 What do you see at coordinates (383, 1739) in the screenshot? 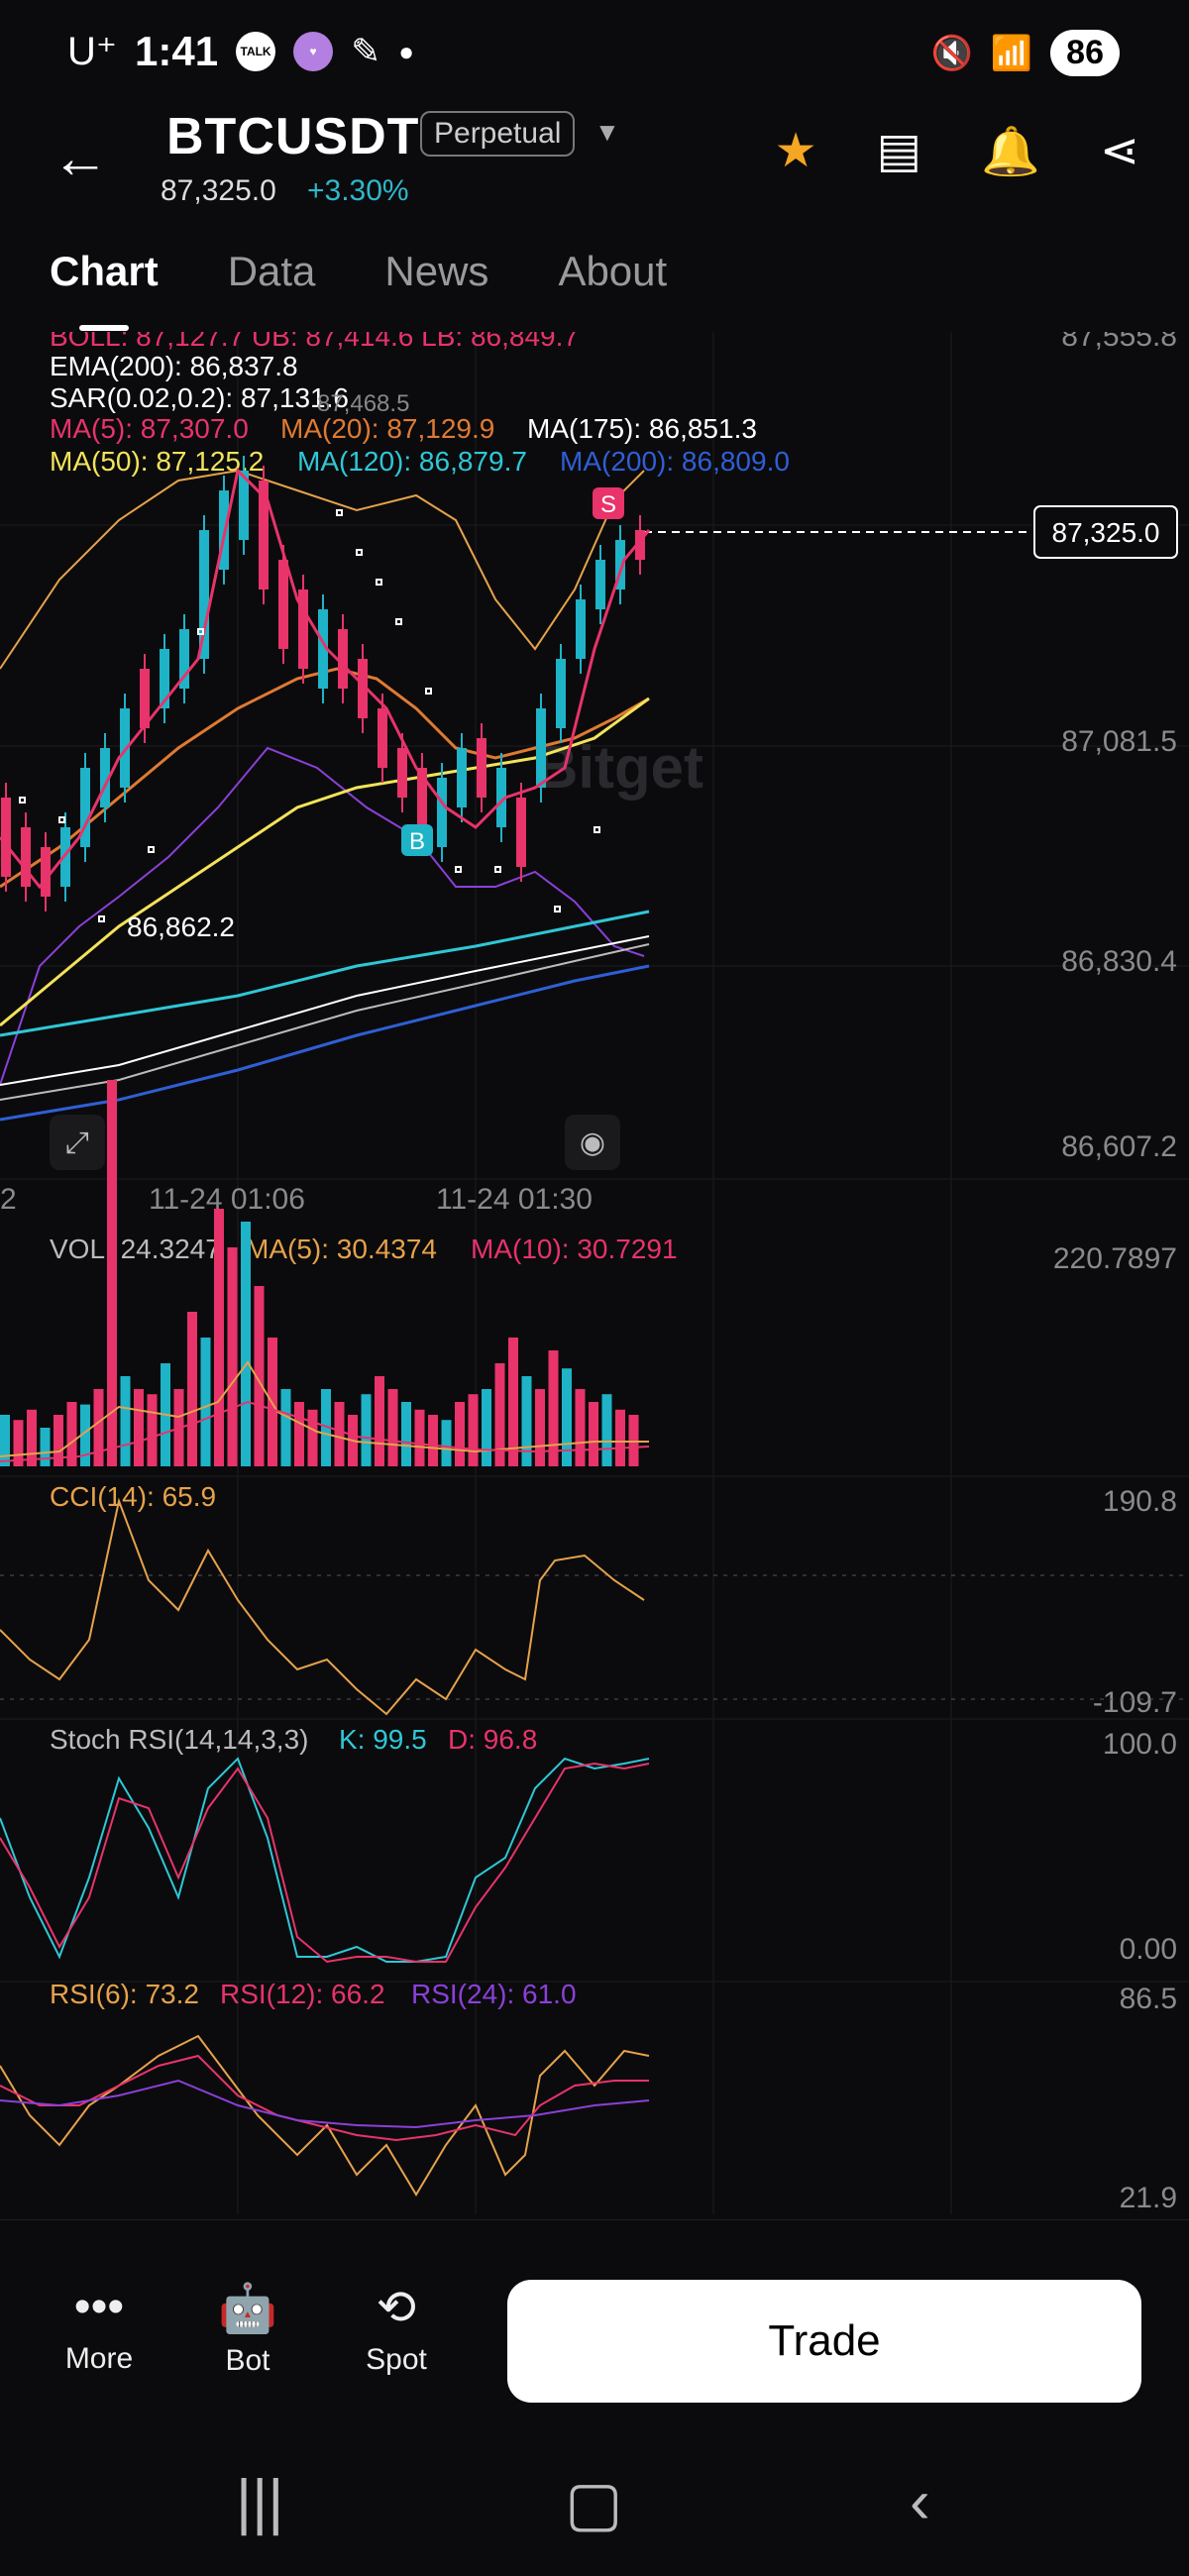
I see `stoch-k-legend: K: 99.5` at bounding box center [383, 1739].